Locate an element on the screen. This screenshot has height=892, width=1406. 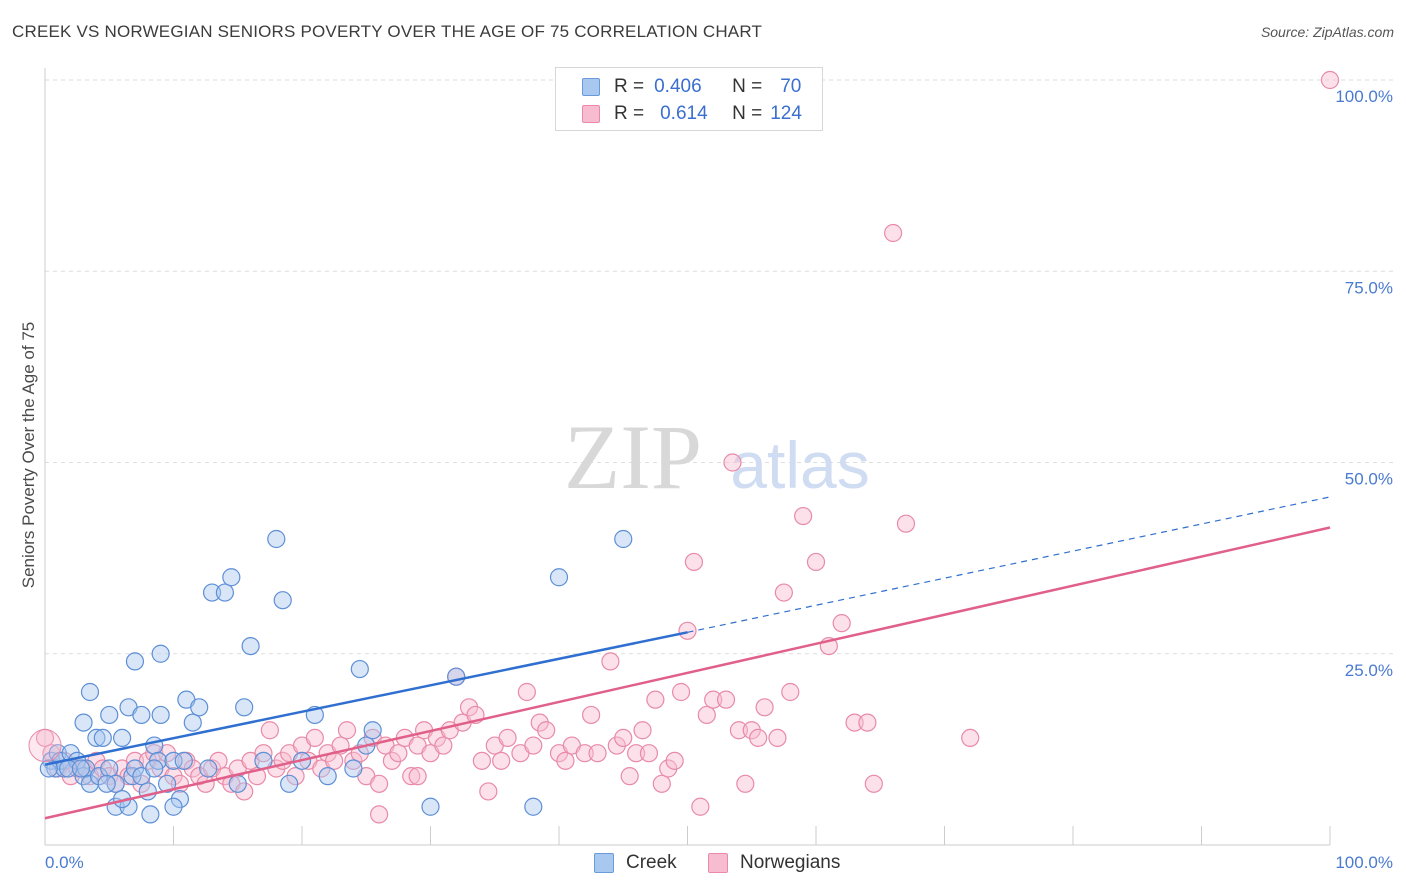
bottom-legend-creek: Creek is located at coordinates (635, 863).